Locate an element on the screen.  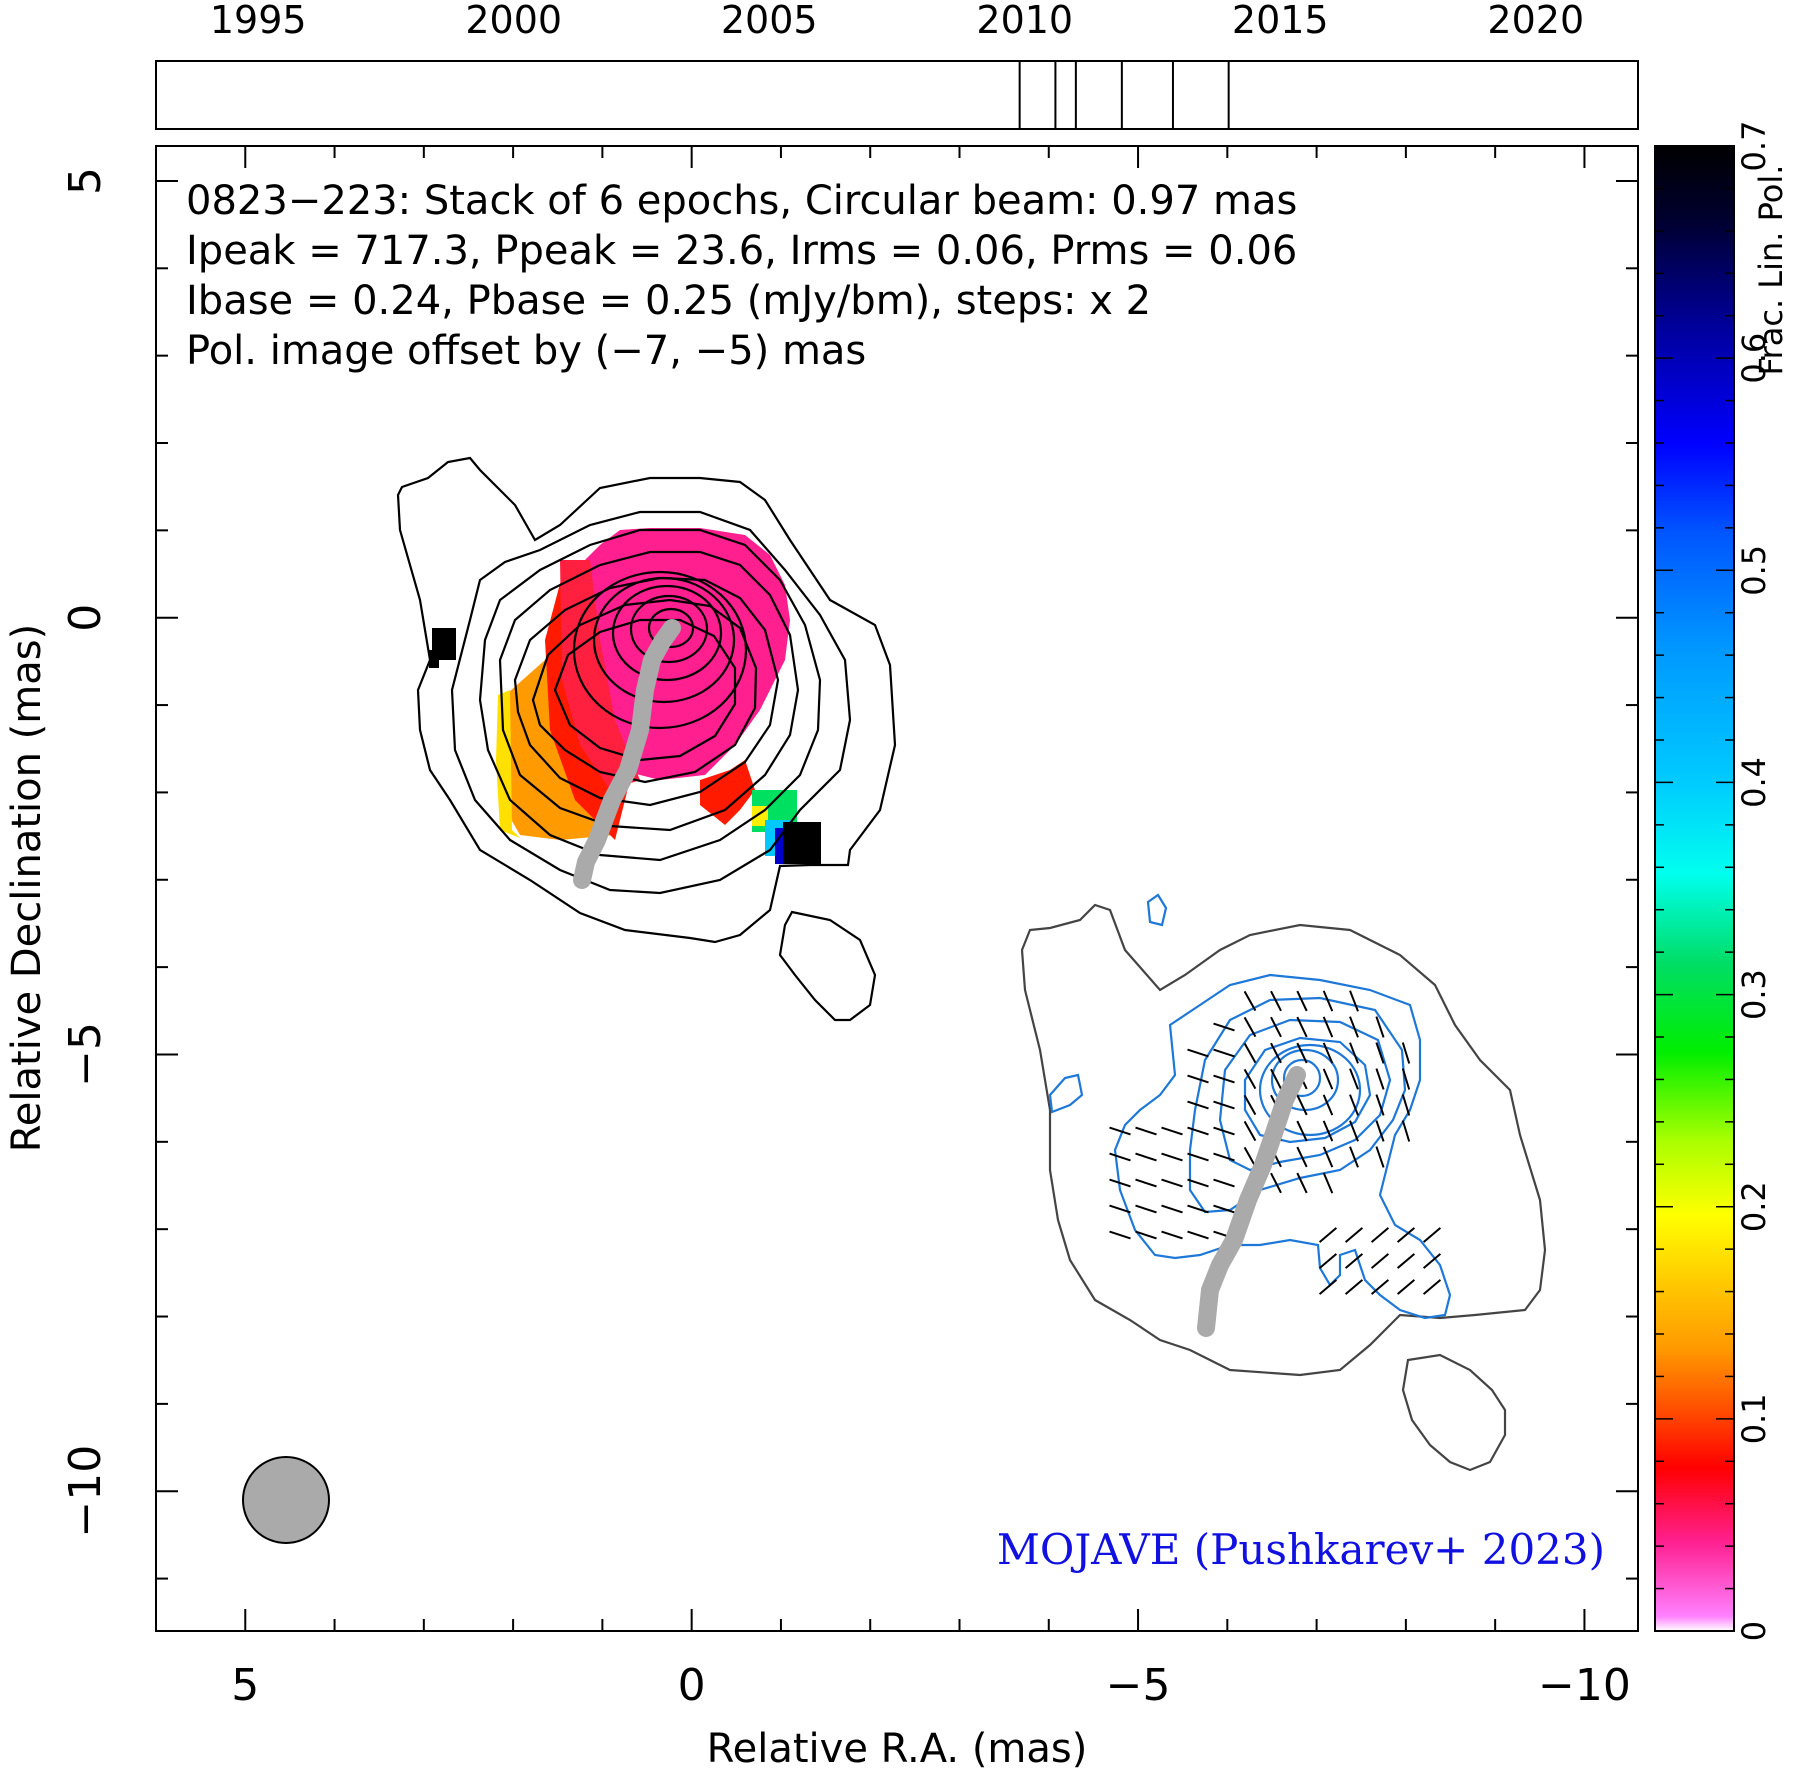
colorbar-tick-label: 0.2 is located at coordinates (1754, 1206).